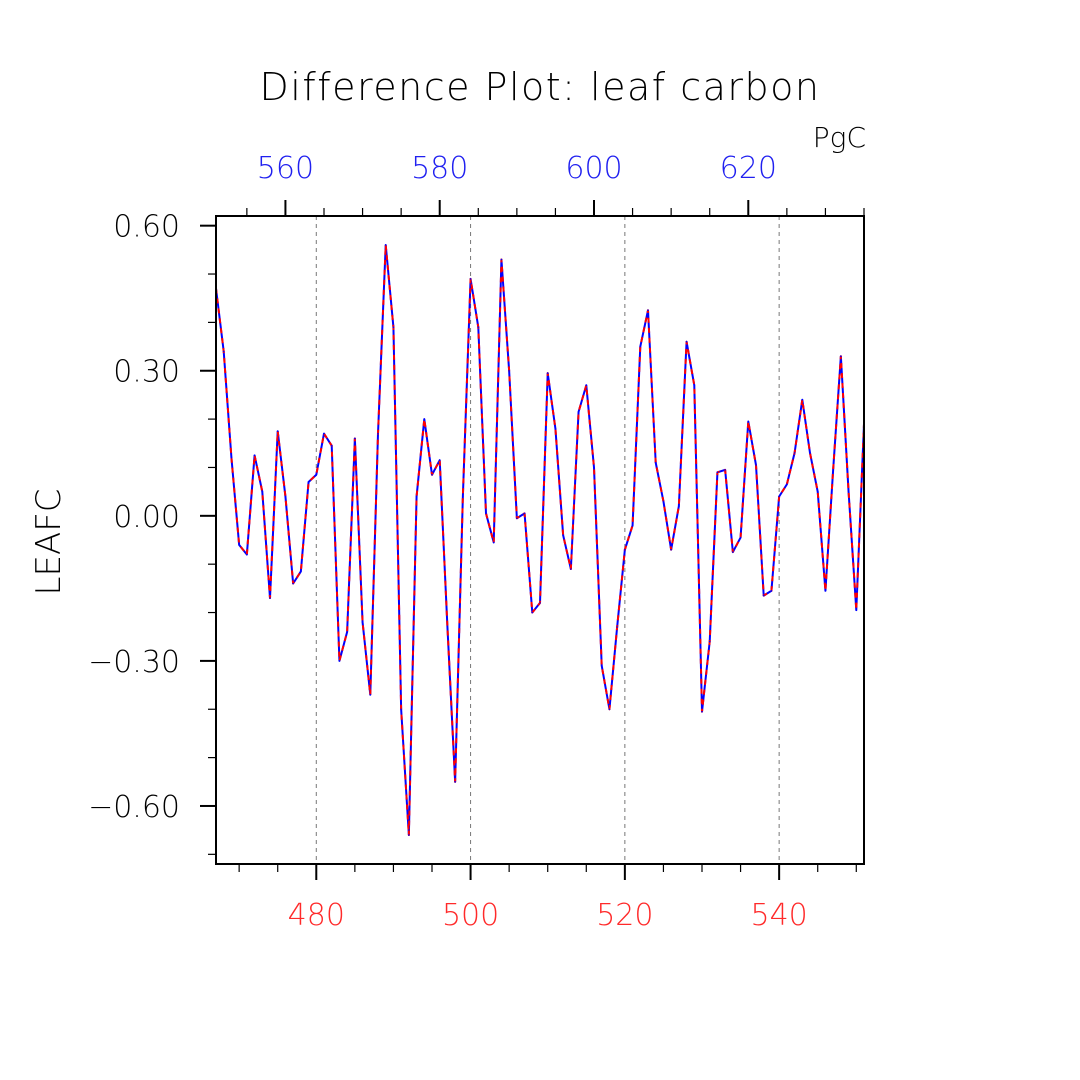 The height and width of the screenshot is (1080, 1080). I want to click on bottom-x-tick-label: 480, so click(316, 915).